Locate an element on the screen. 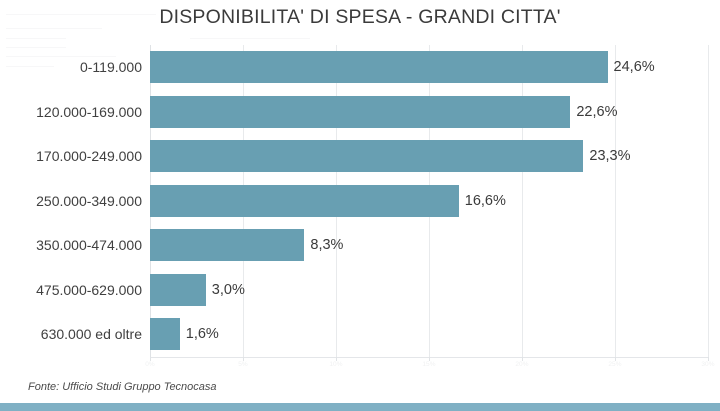 This screenshot has width=720, height=411. category-label: 350.000-474.000 is located at coordinates (89, 245).